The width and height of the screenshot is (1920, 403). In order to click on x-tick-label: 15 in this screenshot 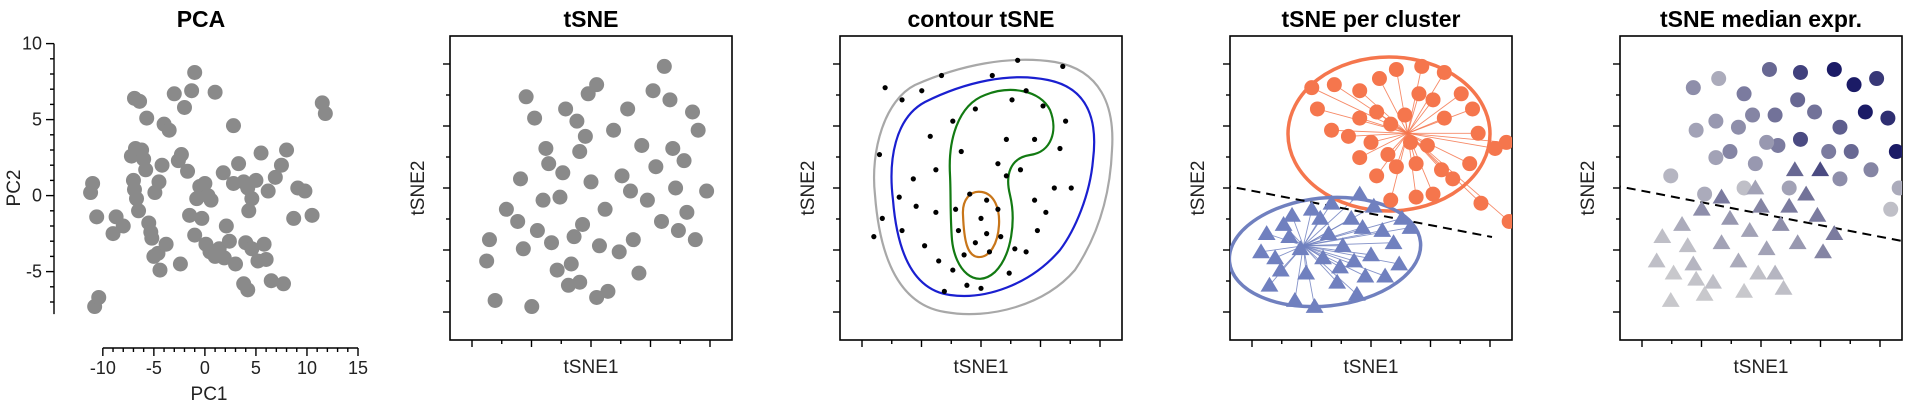, I will do `click(358, 368)`.